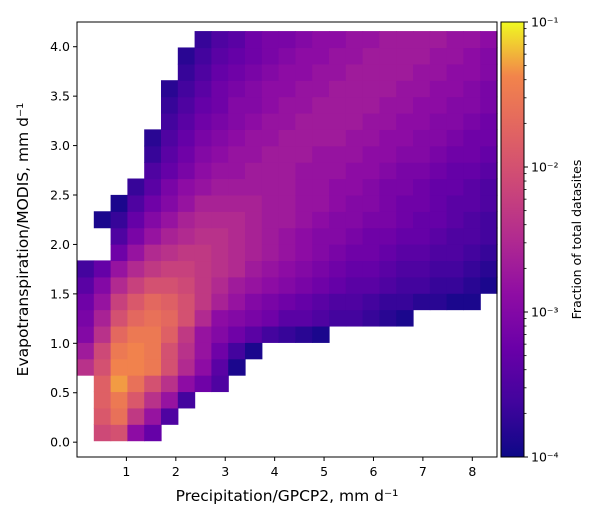 This screenshot has height=525, width=600. Describe the element at coordinates (225, 471) in the screenshot. I see `x-tick-label: 3` at that location.